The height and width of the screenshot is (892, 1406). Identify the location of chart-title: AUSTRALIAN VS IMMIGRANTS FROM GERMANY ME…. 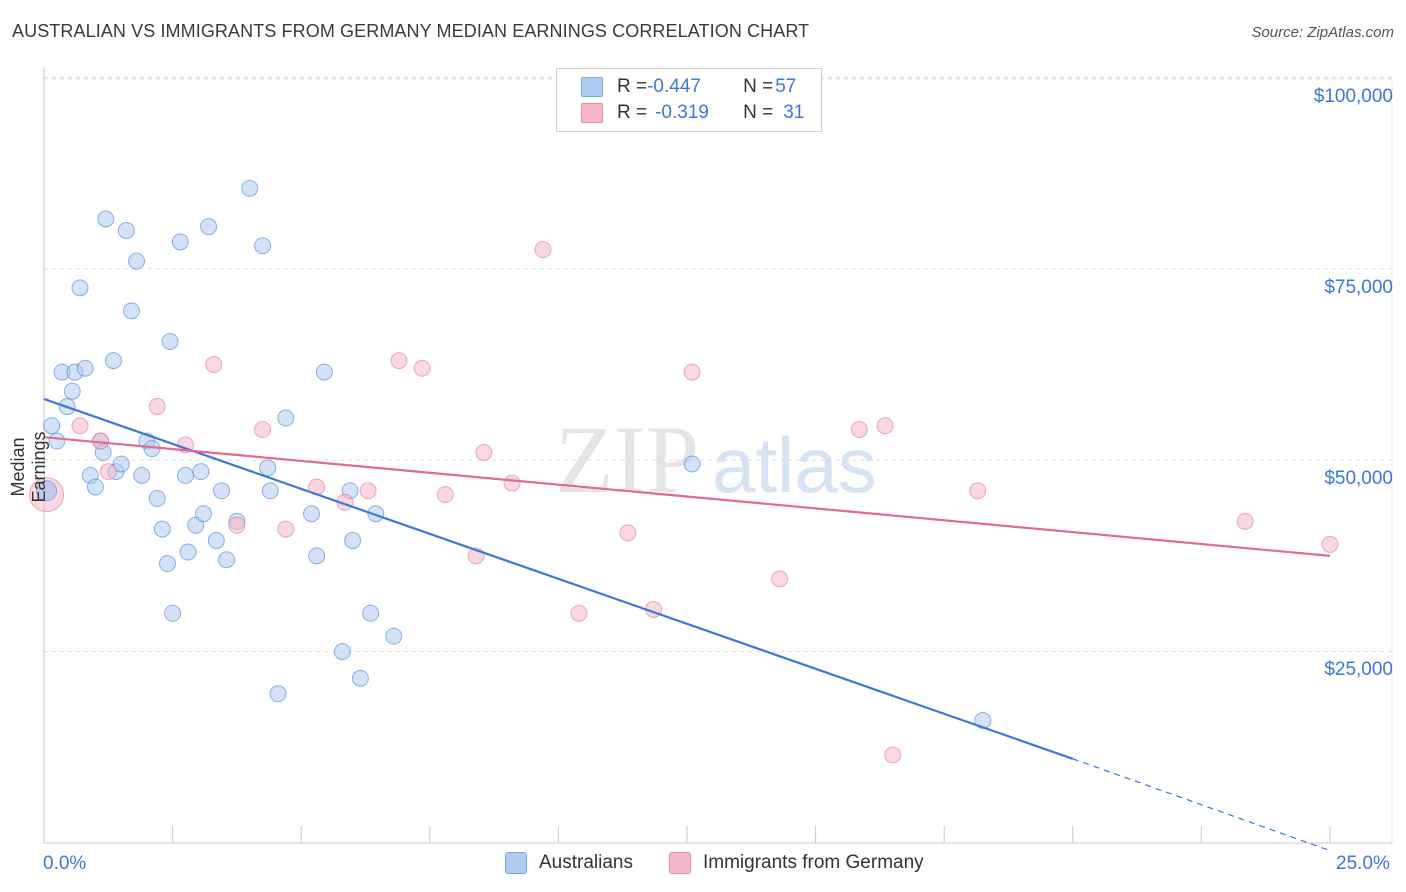
(411, 31).